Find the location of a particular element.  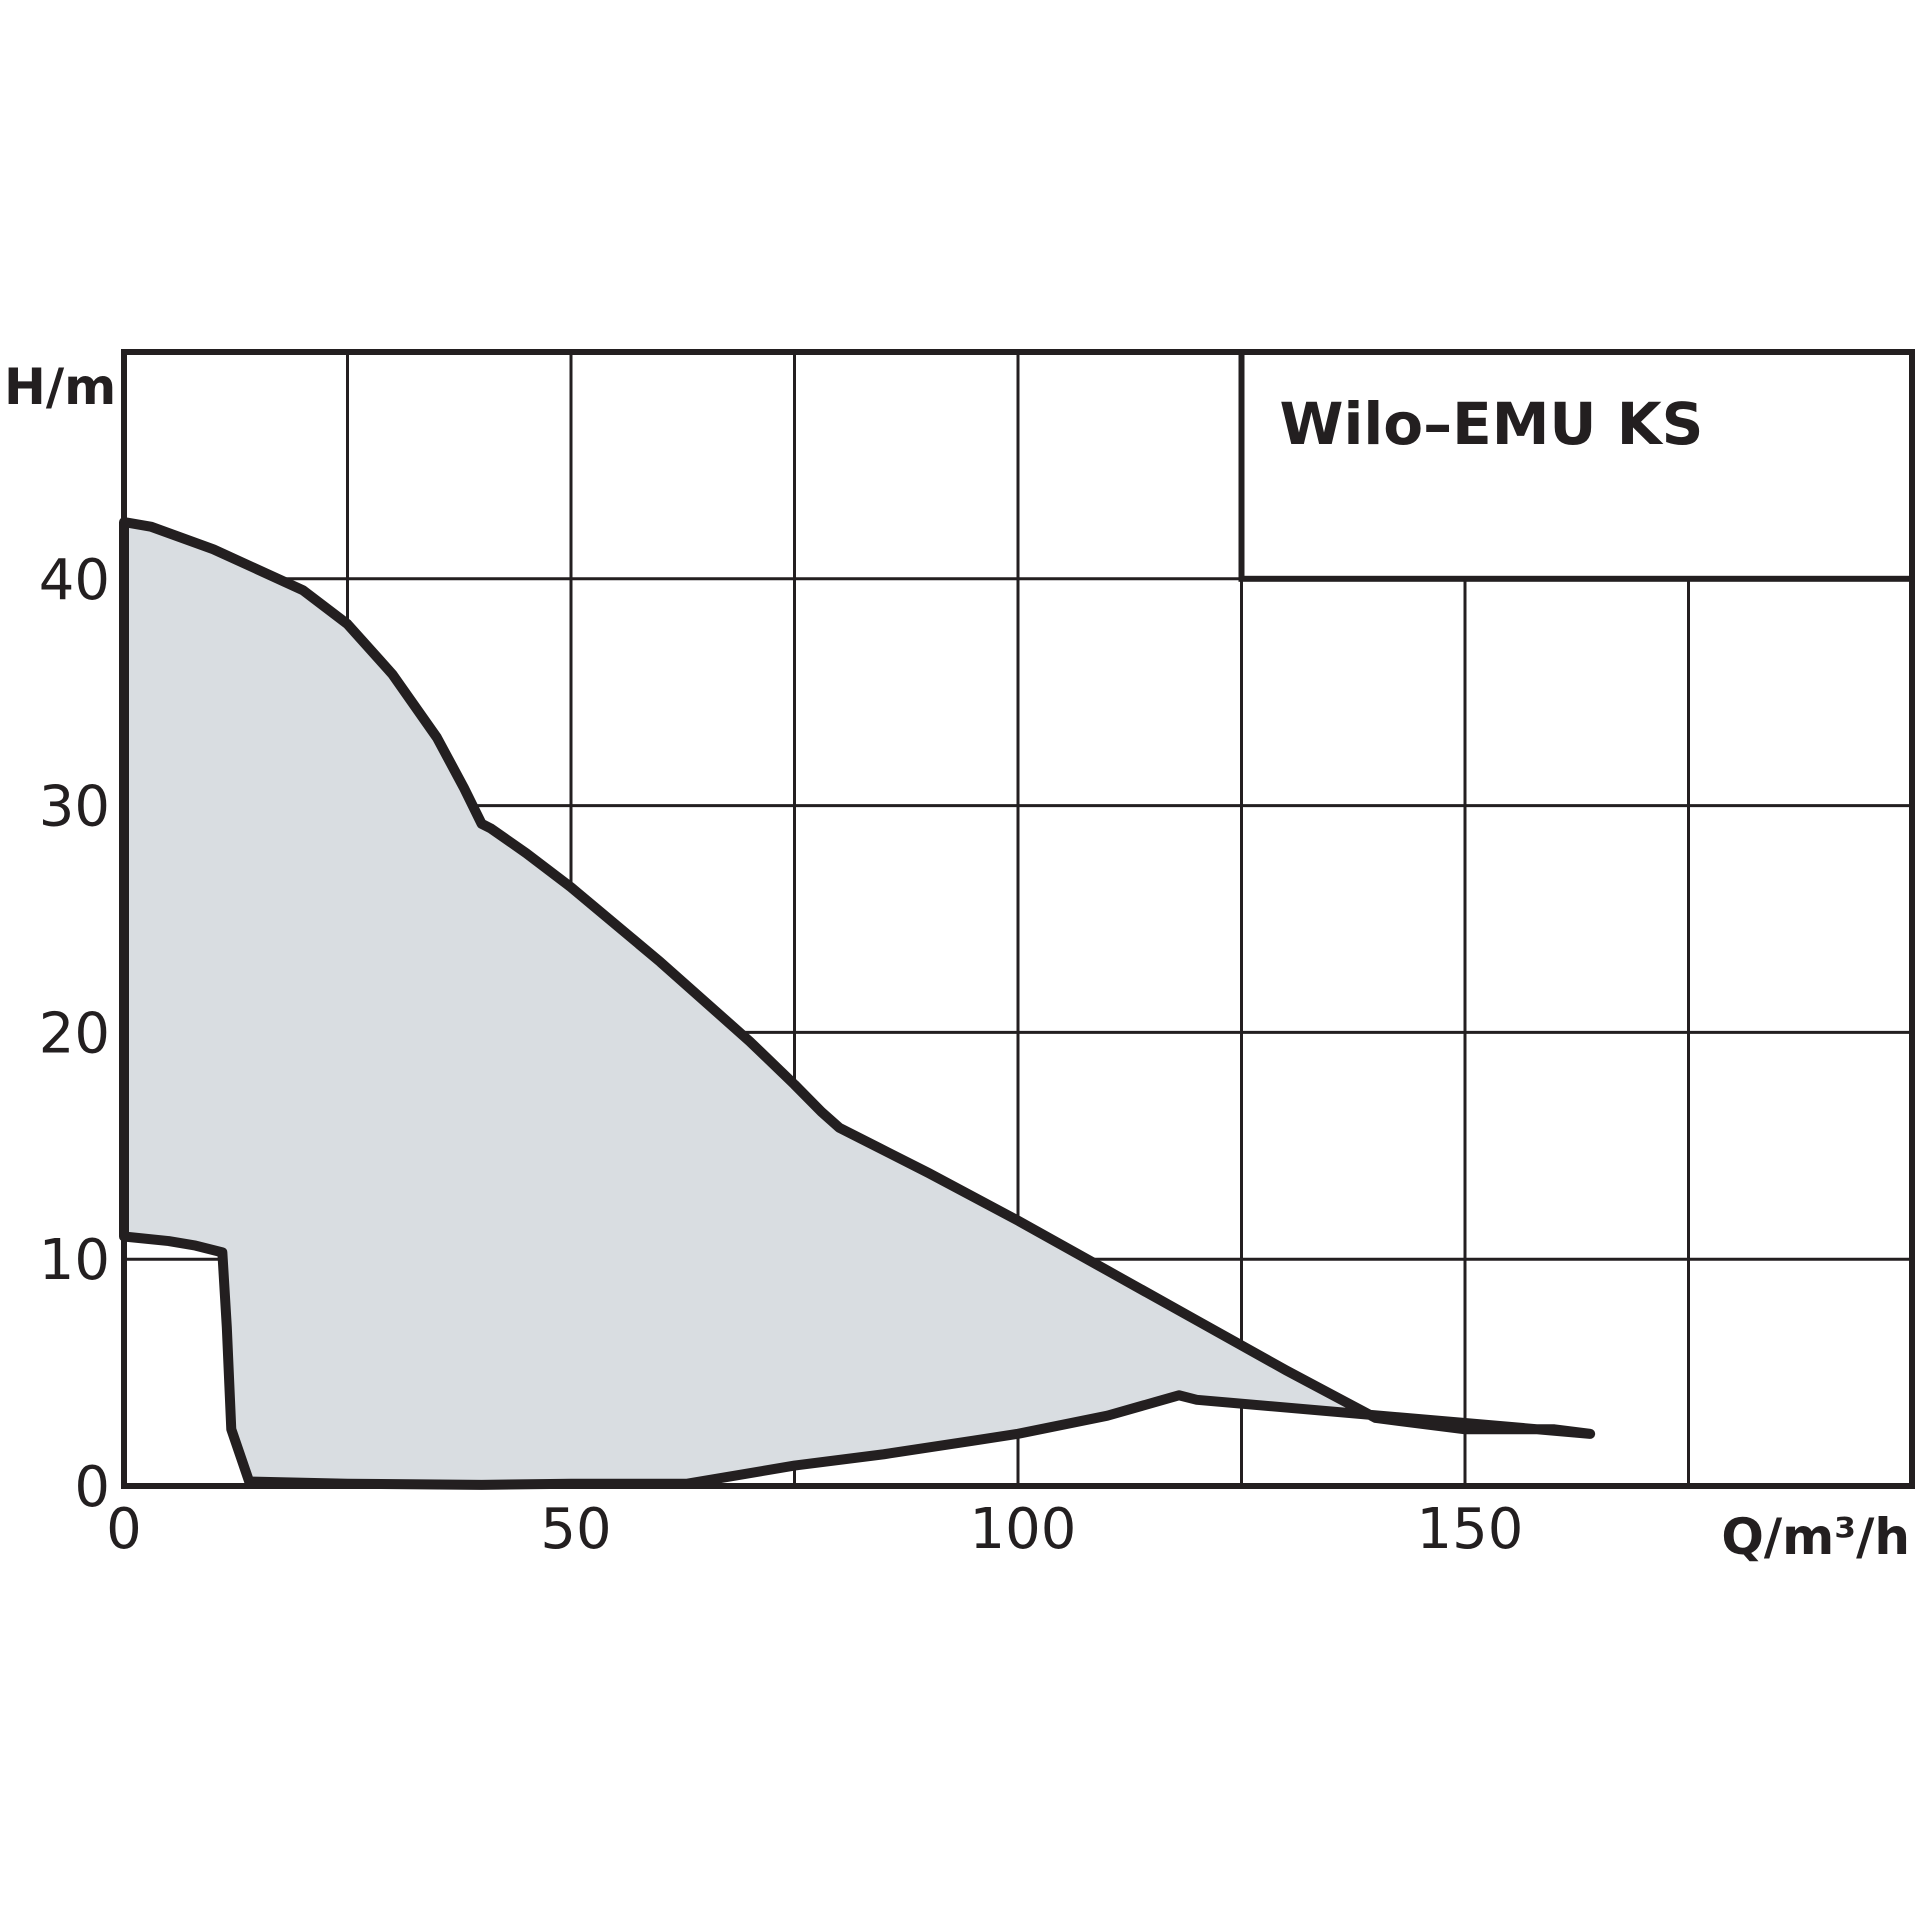

y-tick-label: 30 is located at coordinates (74, 807).